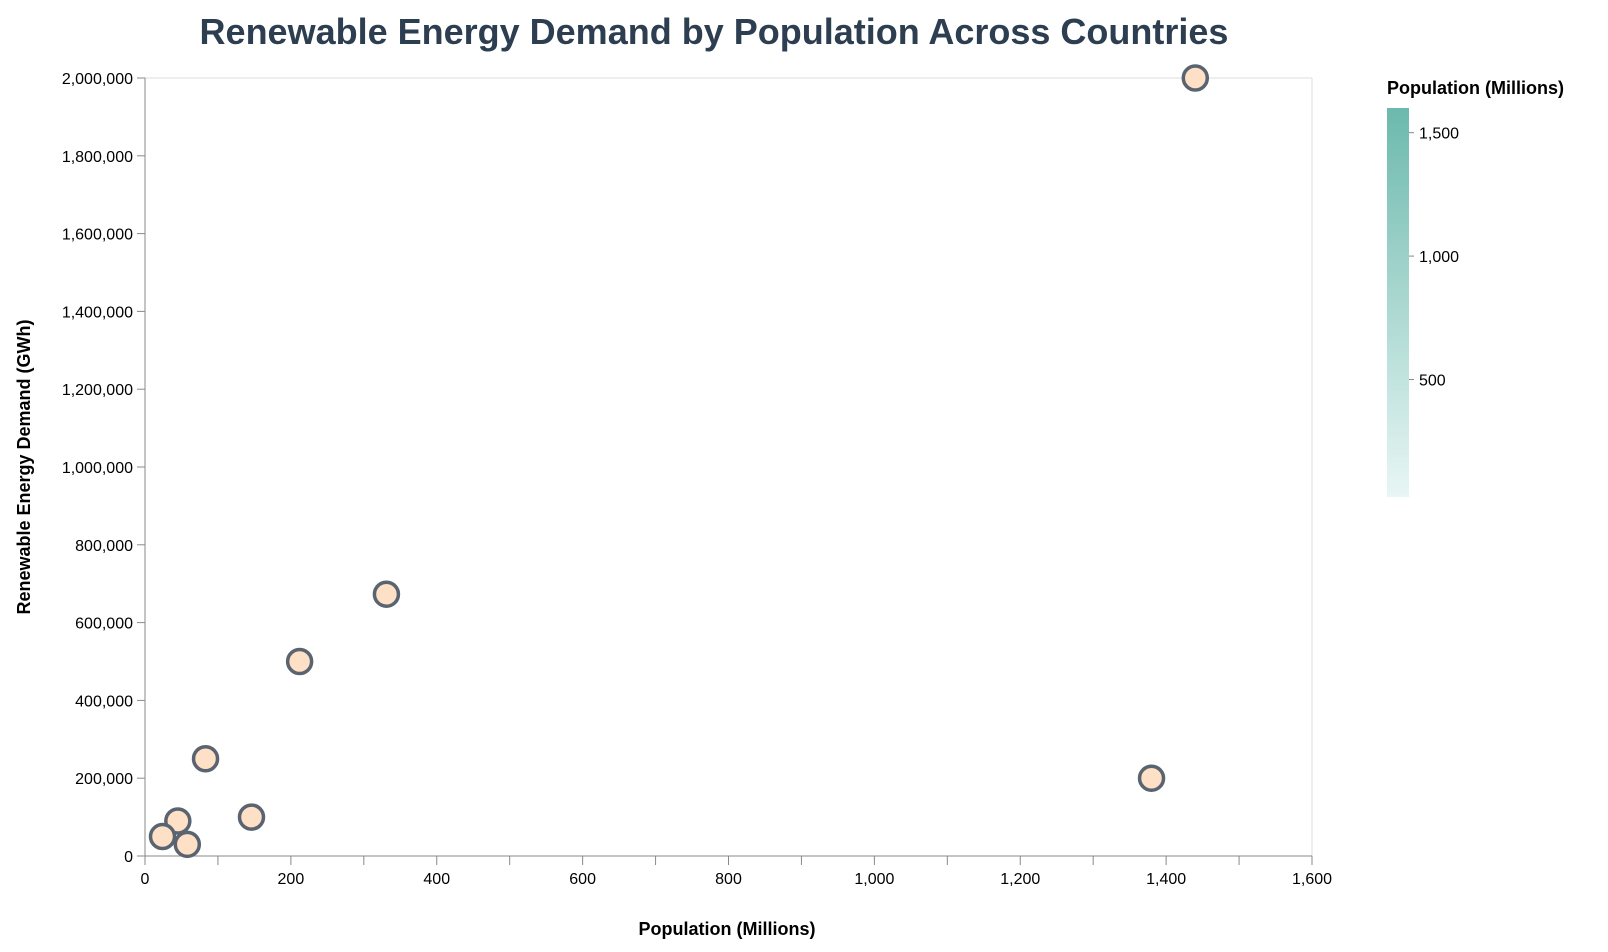 The image size is (1608, 952). What do you see at coordinates (128, 857) in the screenshot?
I see `y-tick-label: 0` at bounding box center [128, 857].